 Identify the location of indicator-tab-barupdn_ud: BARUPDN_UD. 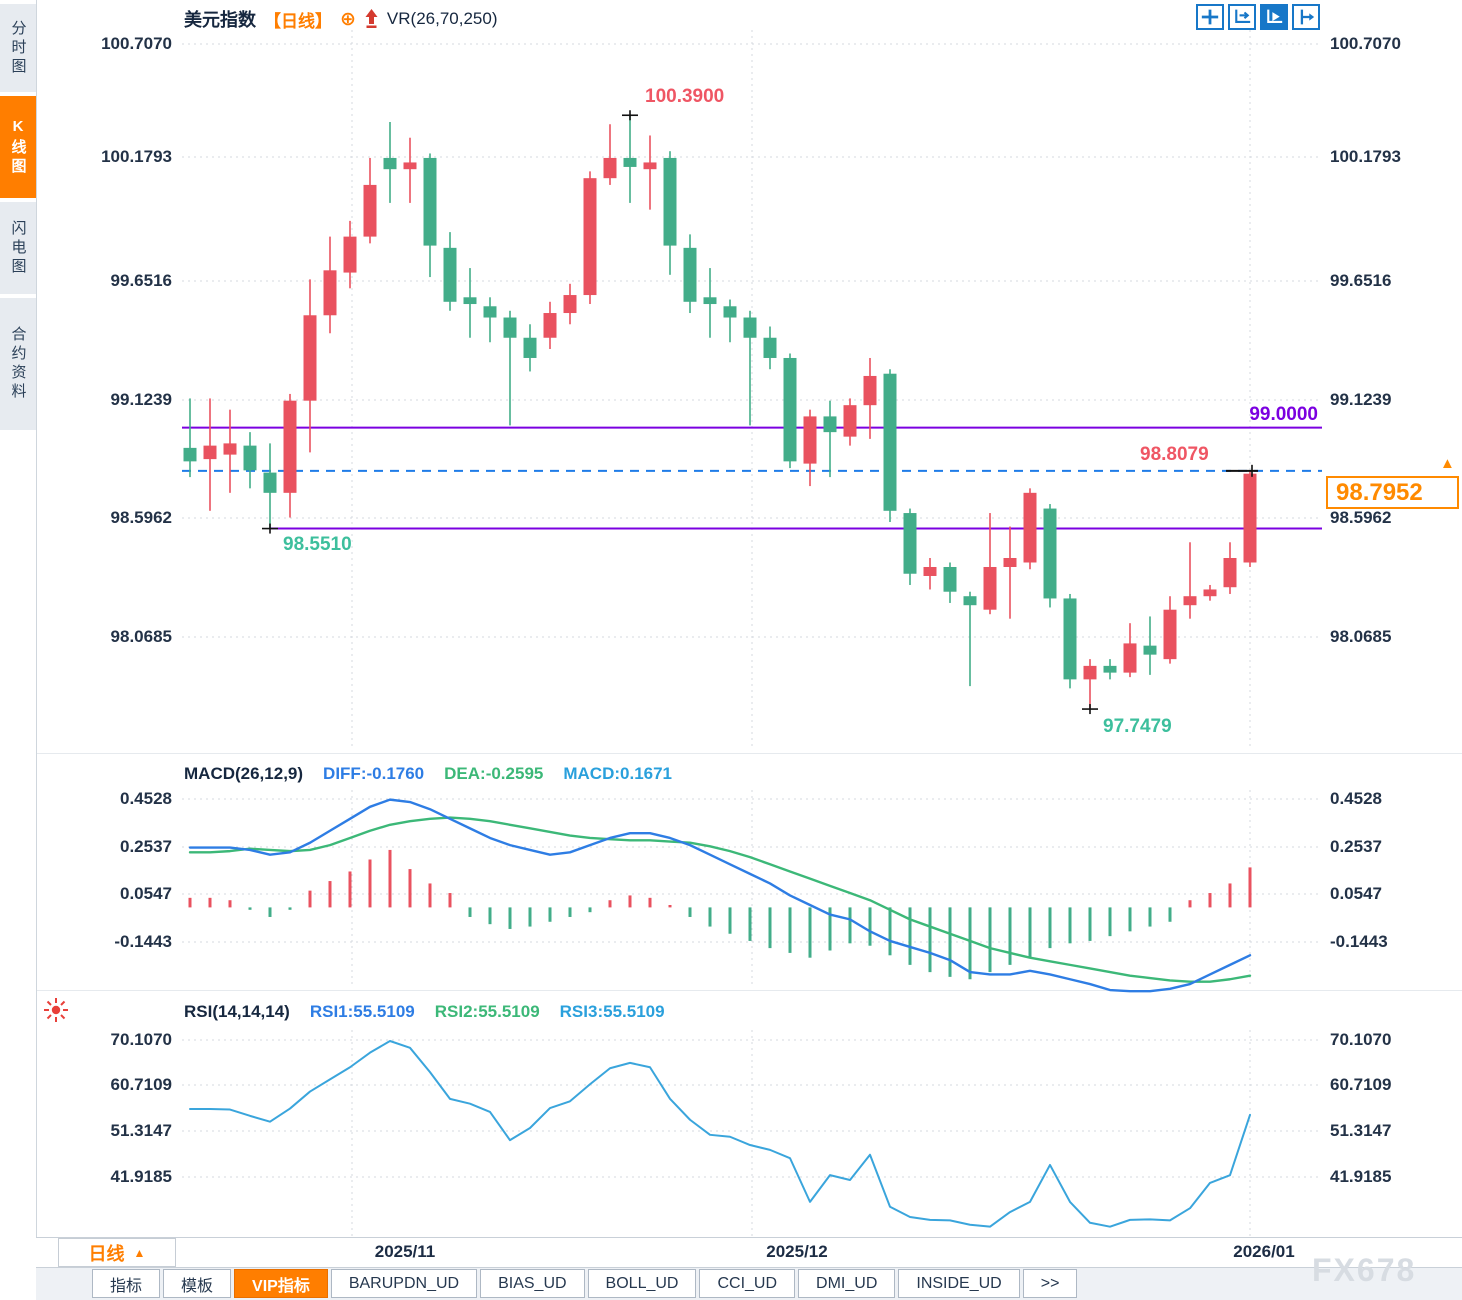
(404, 1283).